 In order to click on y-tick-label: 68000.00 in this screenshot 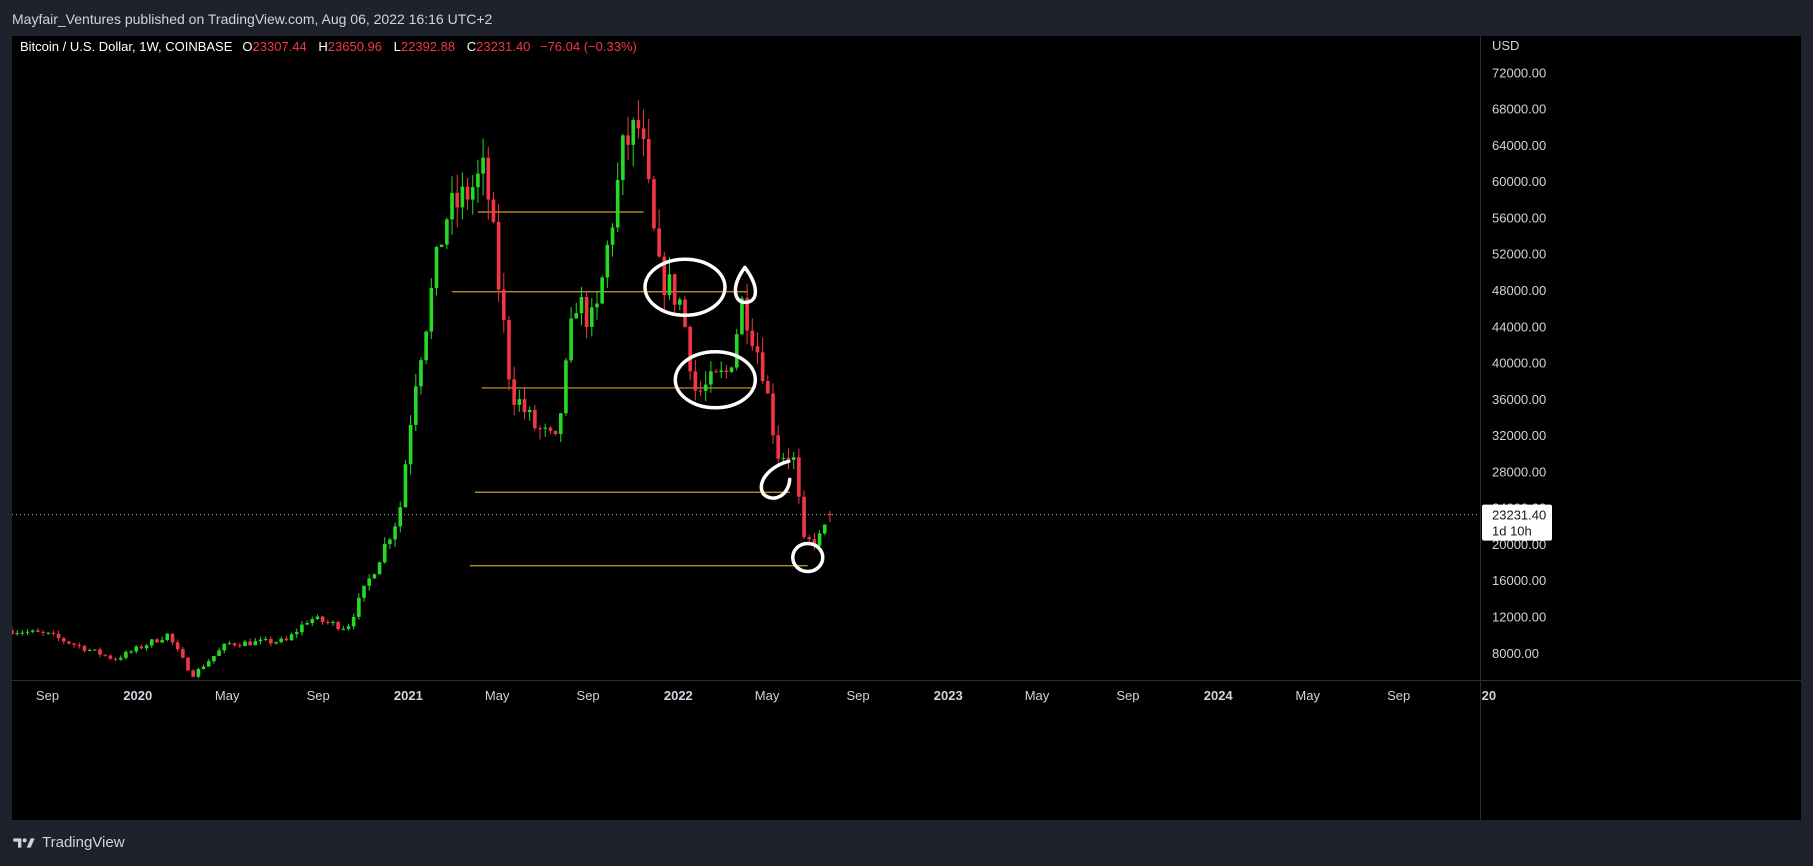, I will do `click(1519, 109)`.